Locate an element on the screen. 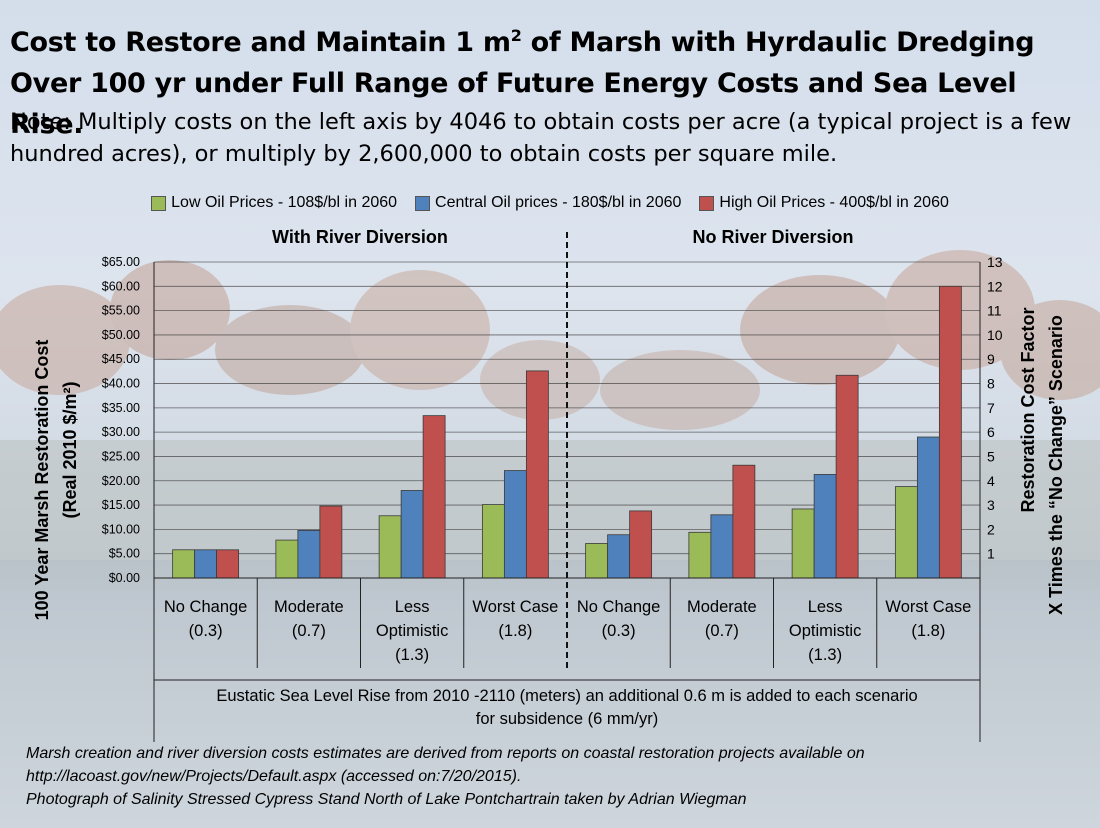 The width and height of the screenshot is (1100, 828). y-tick-label: $20.00 is located at coordinates (121, 481).